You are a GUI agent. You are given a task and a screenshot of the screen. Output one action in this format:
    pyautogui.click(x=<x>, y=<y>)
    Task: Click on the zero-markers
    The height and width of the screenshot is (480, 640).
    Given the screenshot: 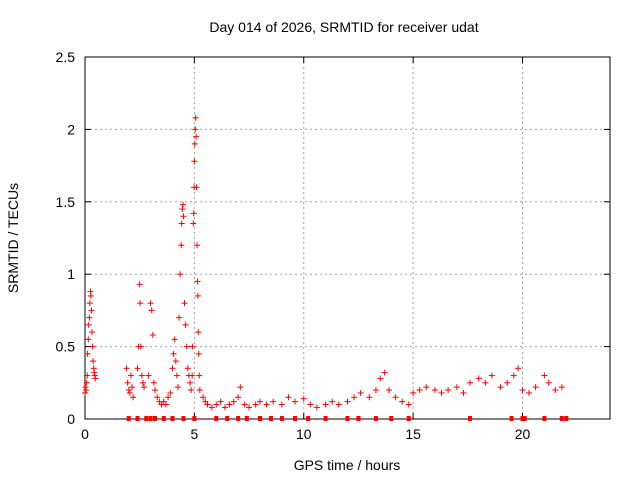 What is the action you would take?
    pyautogui.click(x=347, y=418)
    